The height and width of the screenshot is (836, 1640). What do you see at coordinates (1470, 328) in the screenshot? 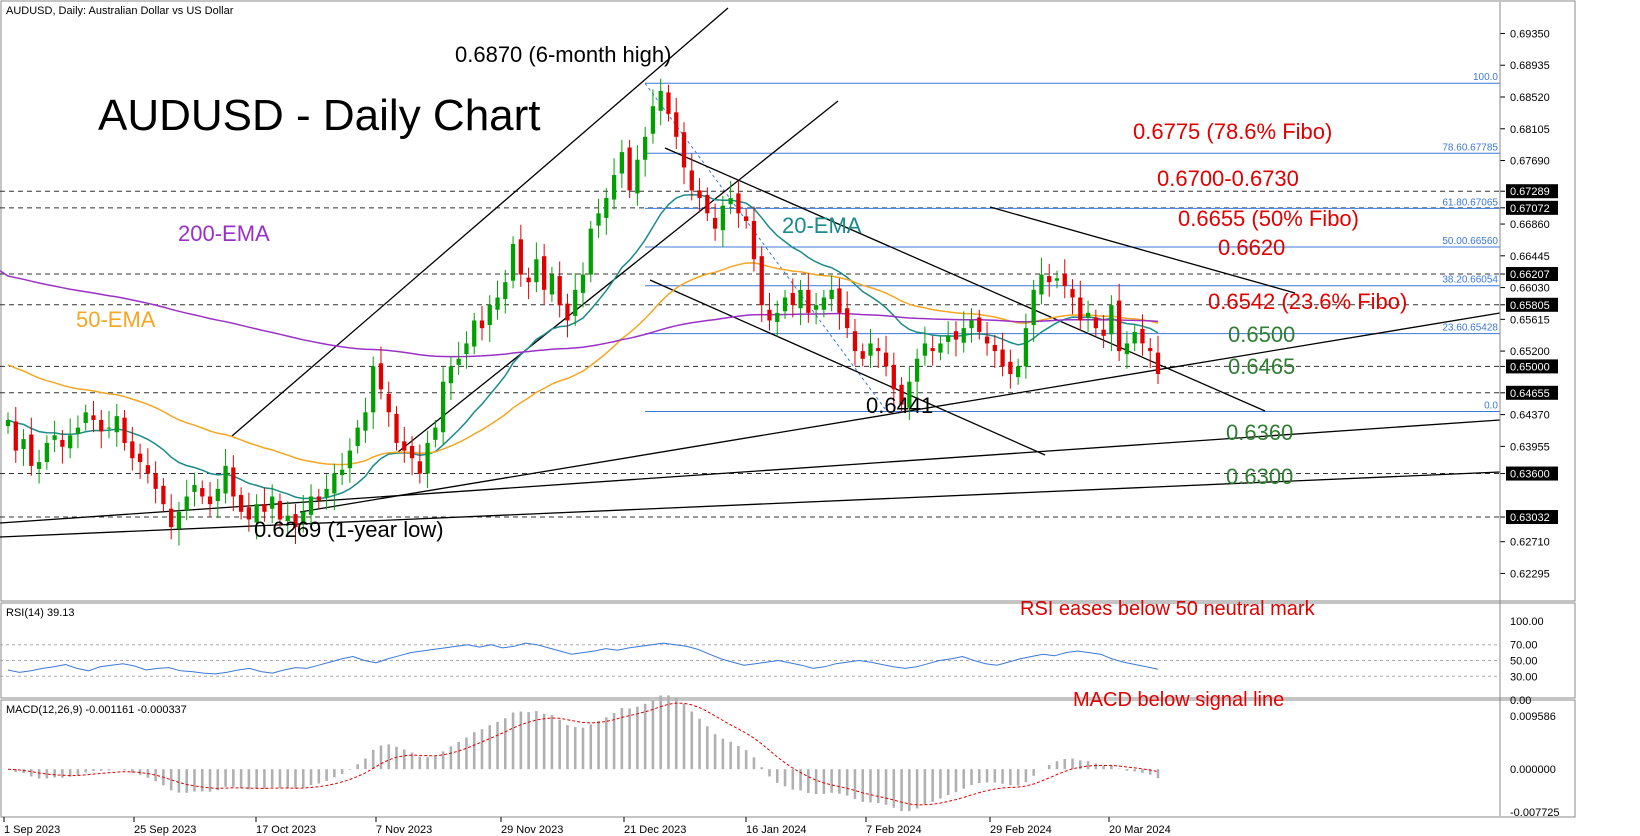
I see `fibo-label: 23.60.65428` at bounding box center [1470, 328].